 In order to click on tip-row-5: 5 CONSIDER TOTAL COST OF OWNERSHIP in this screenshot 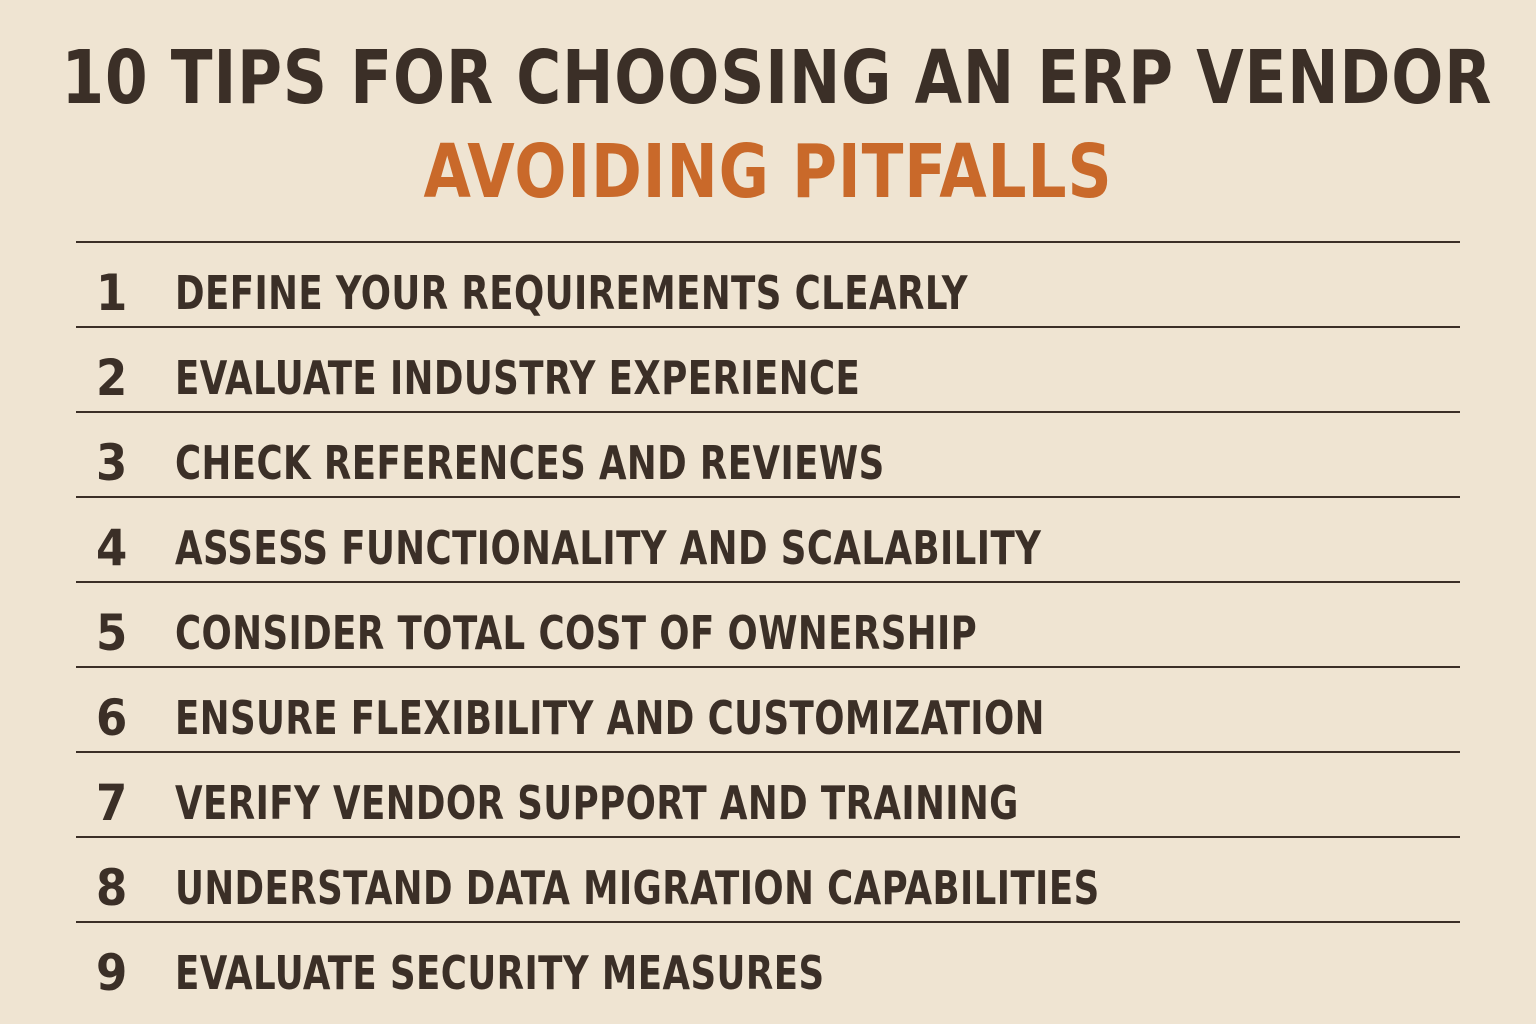, I will do `click(768, 625)`.